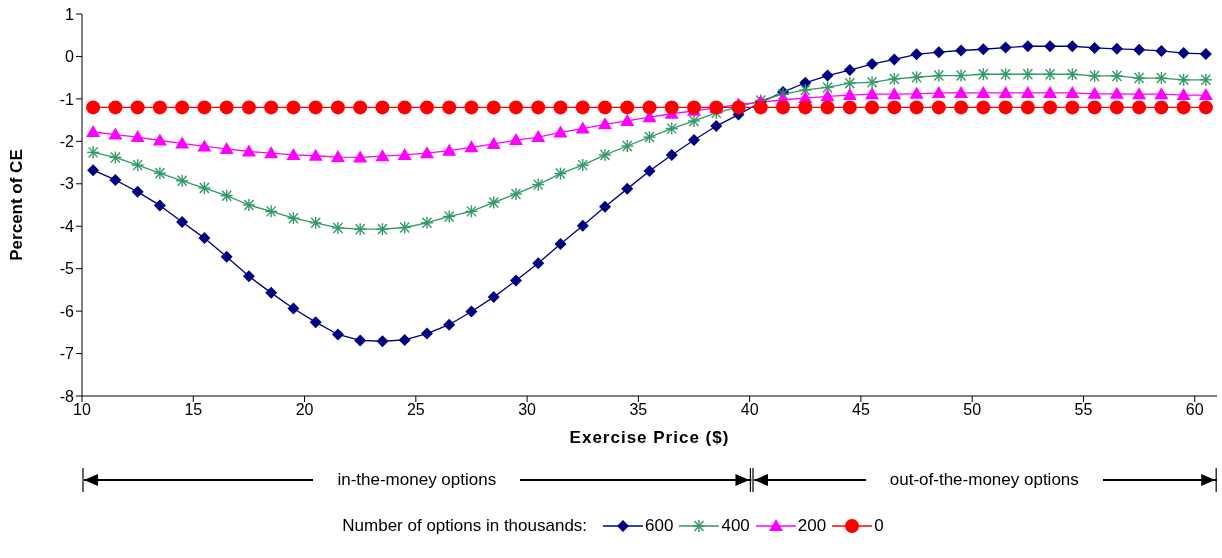 Image resolution: width=1222 pixels, height=558 pixels. I want to click on y-tick-label: -6, so click(67, 311).